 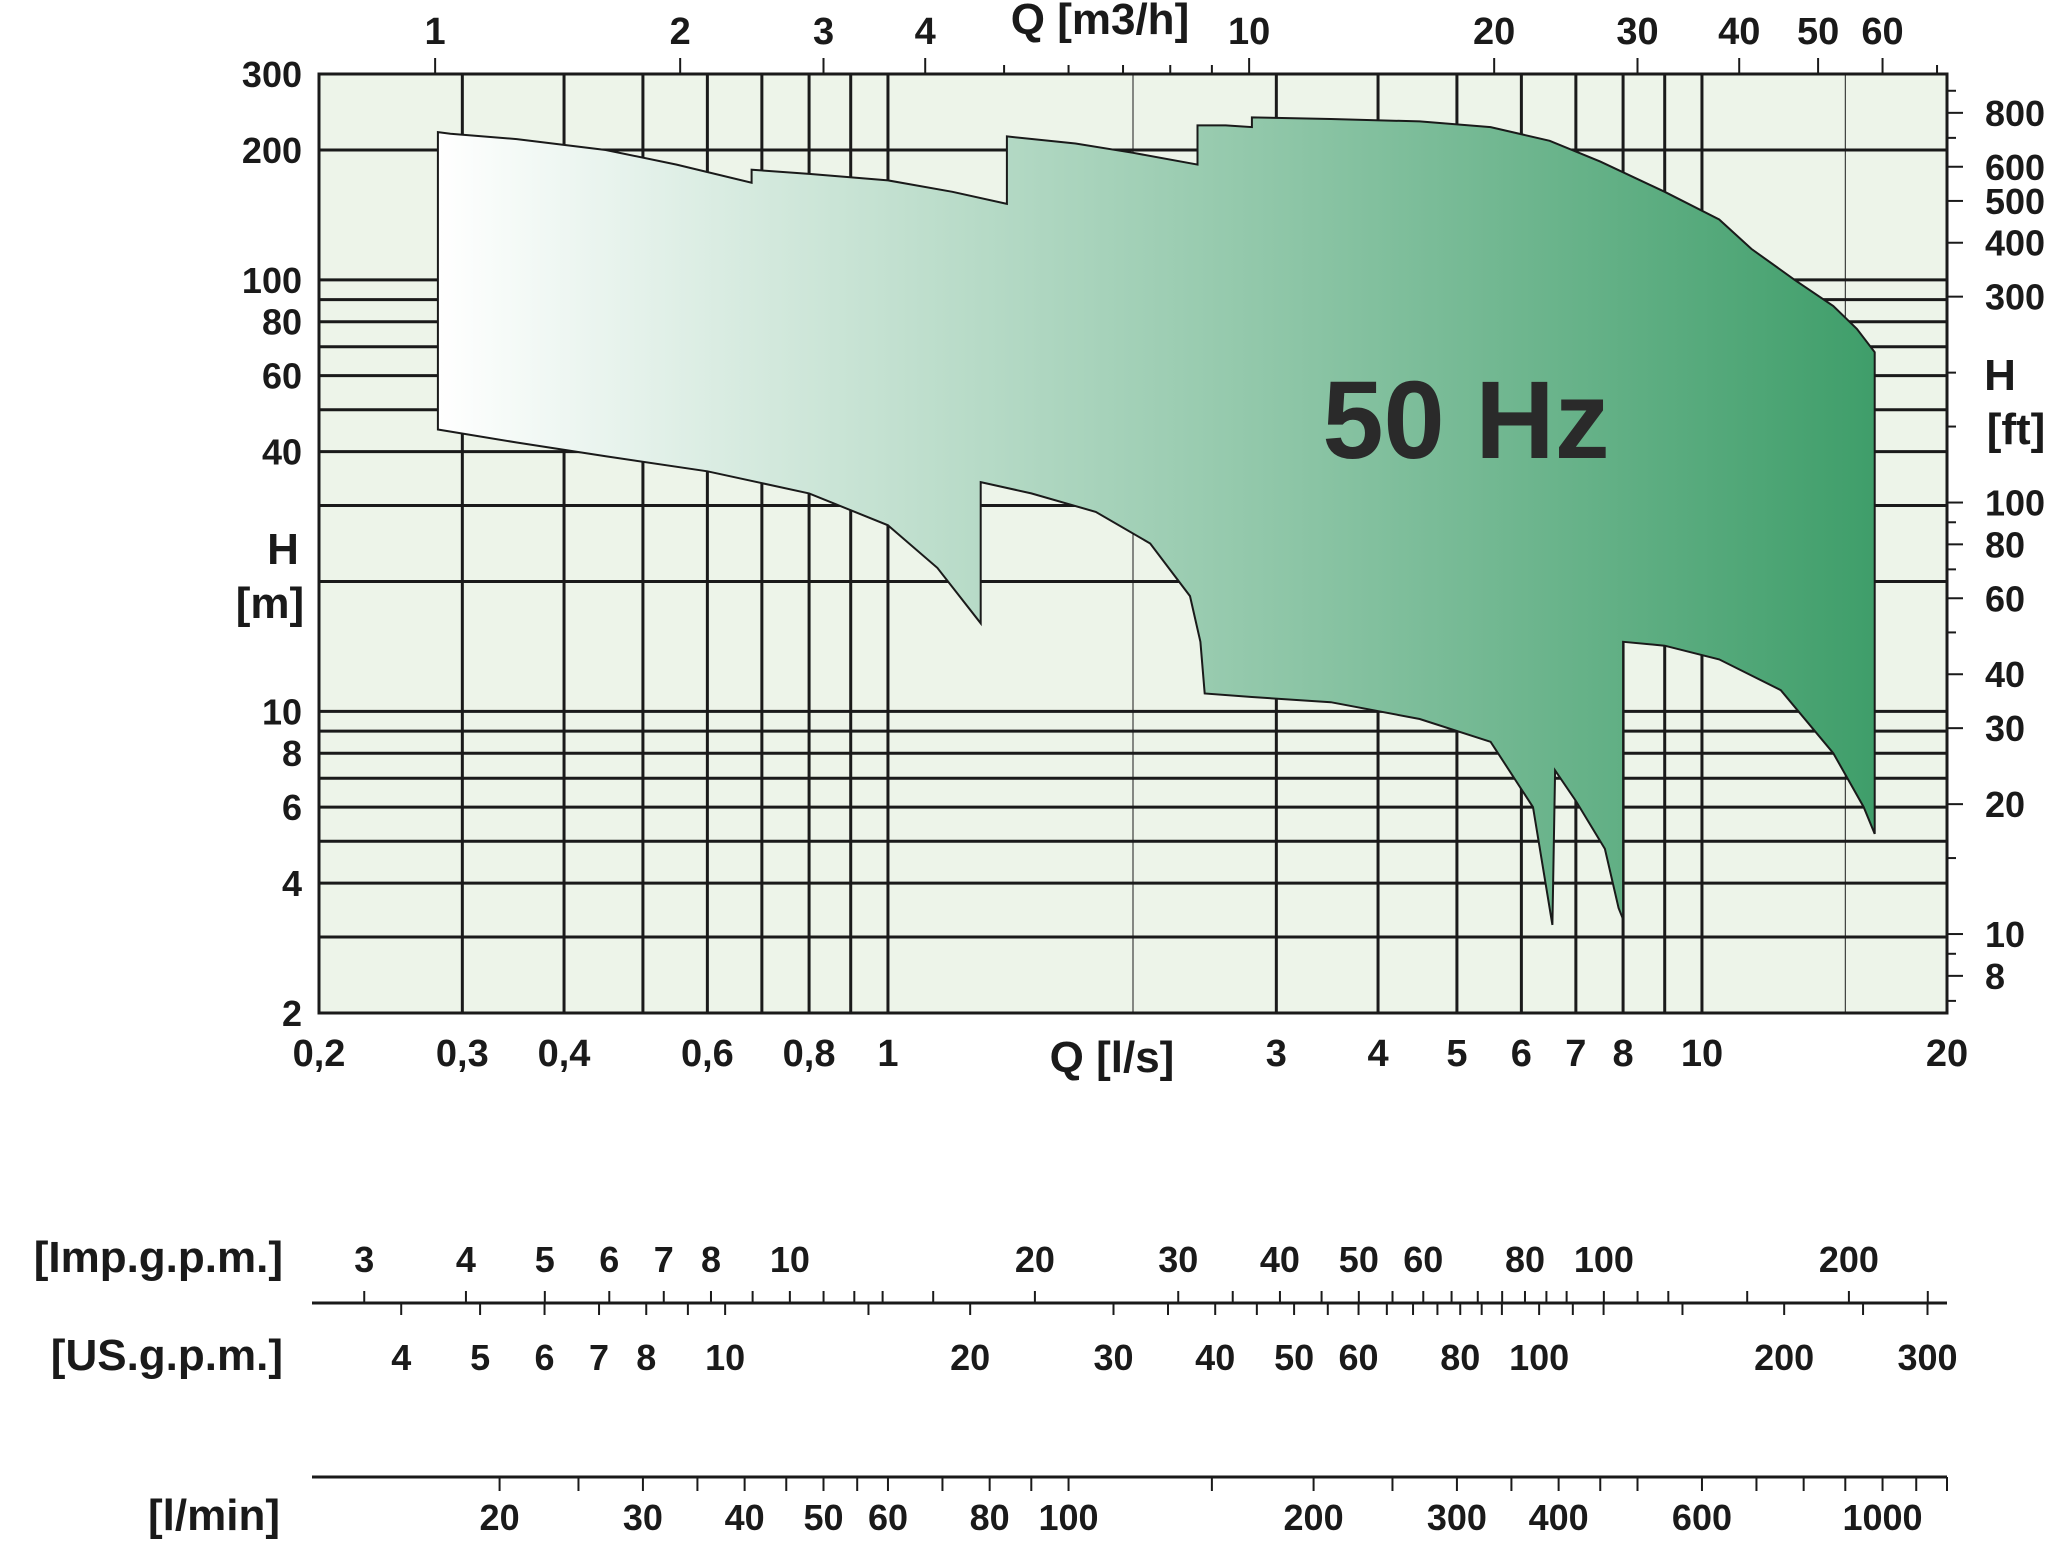 I want to click on imp-gpm-tick-label: 100, so click(x=1604, y=1259).